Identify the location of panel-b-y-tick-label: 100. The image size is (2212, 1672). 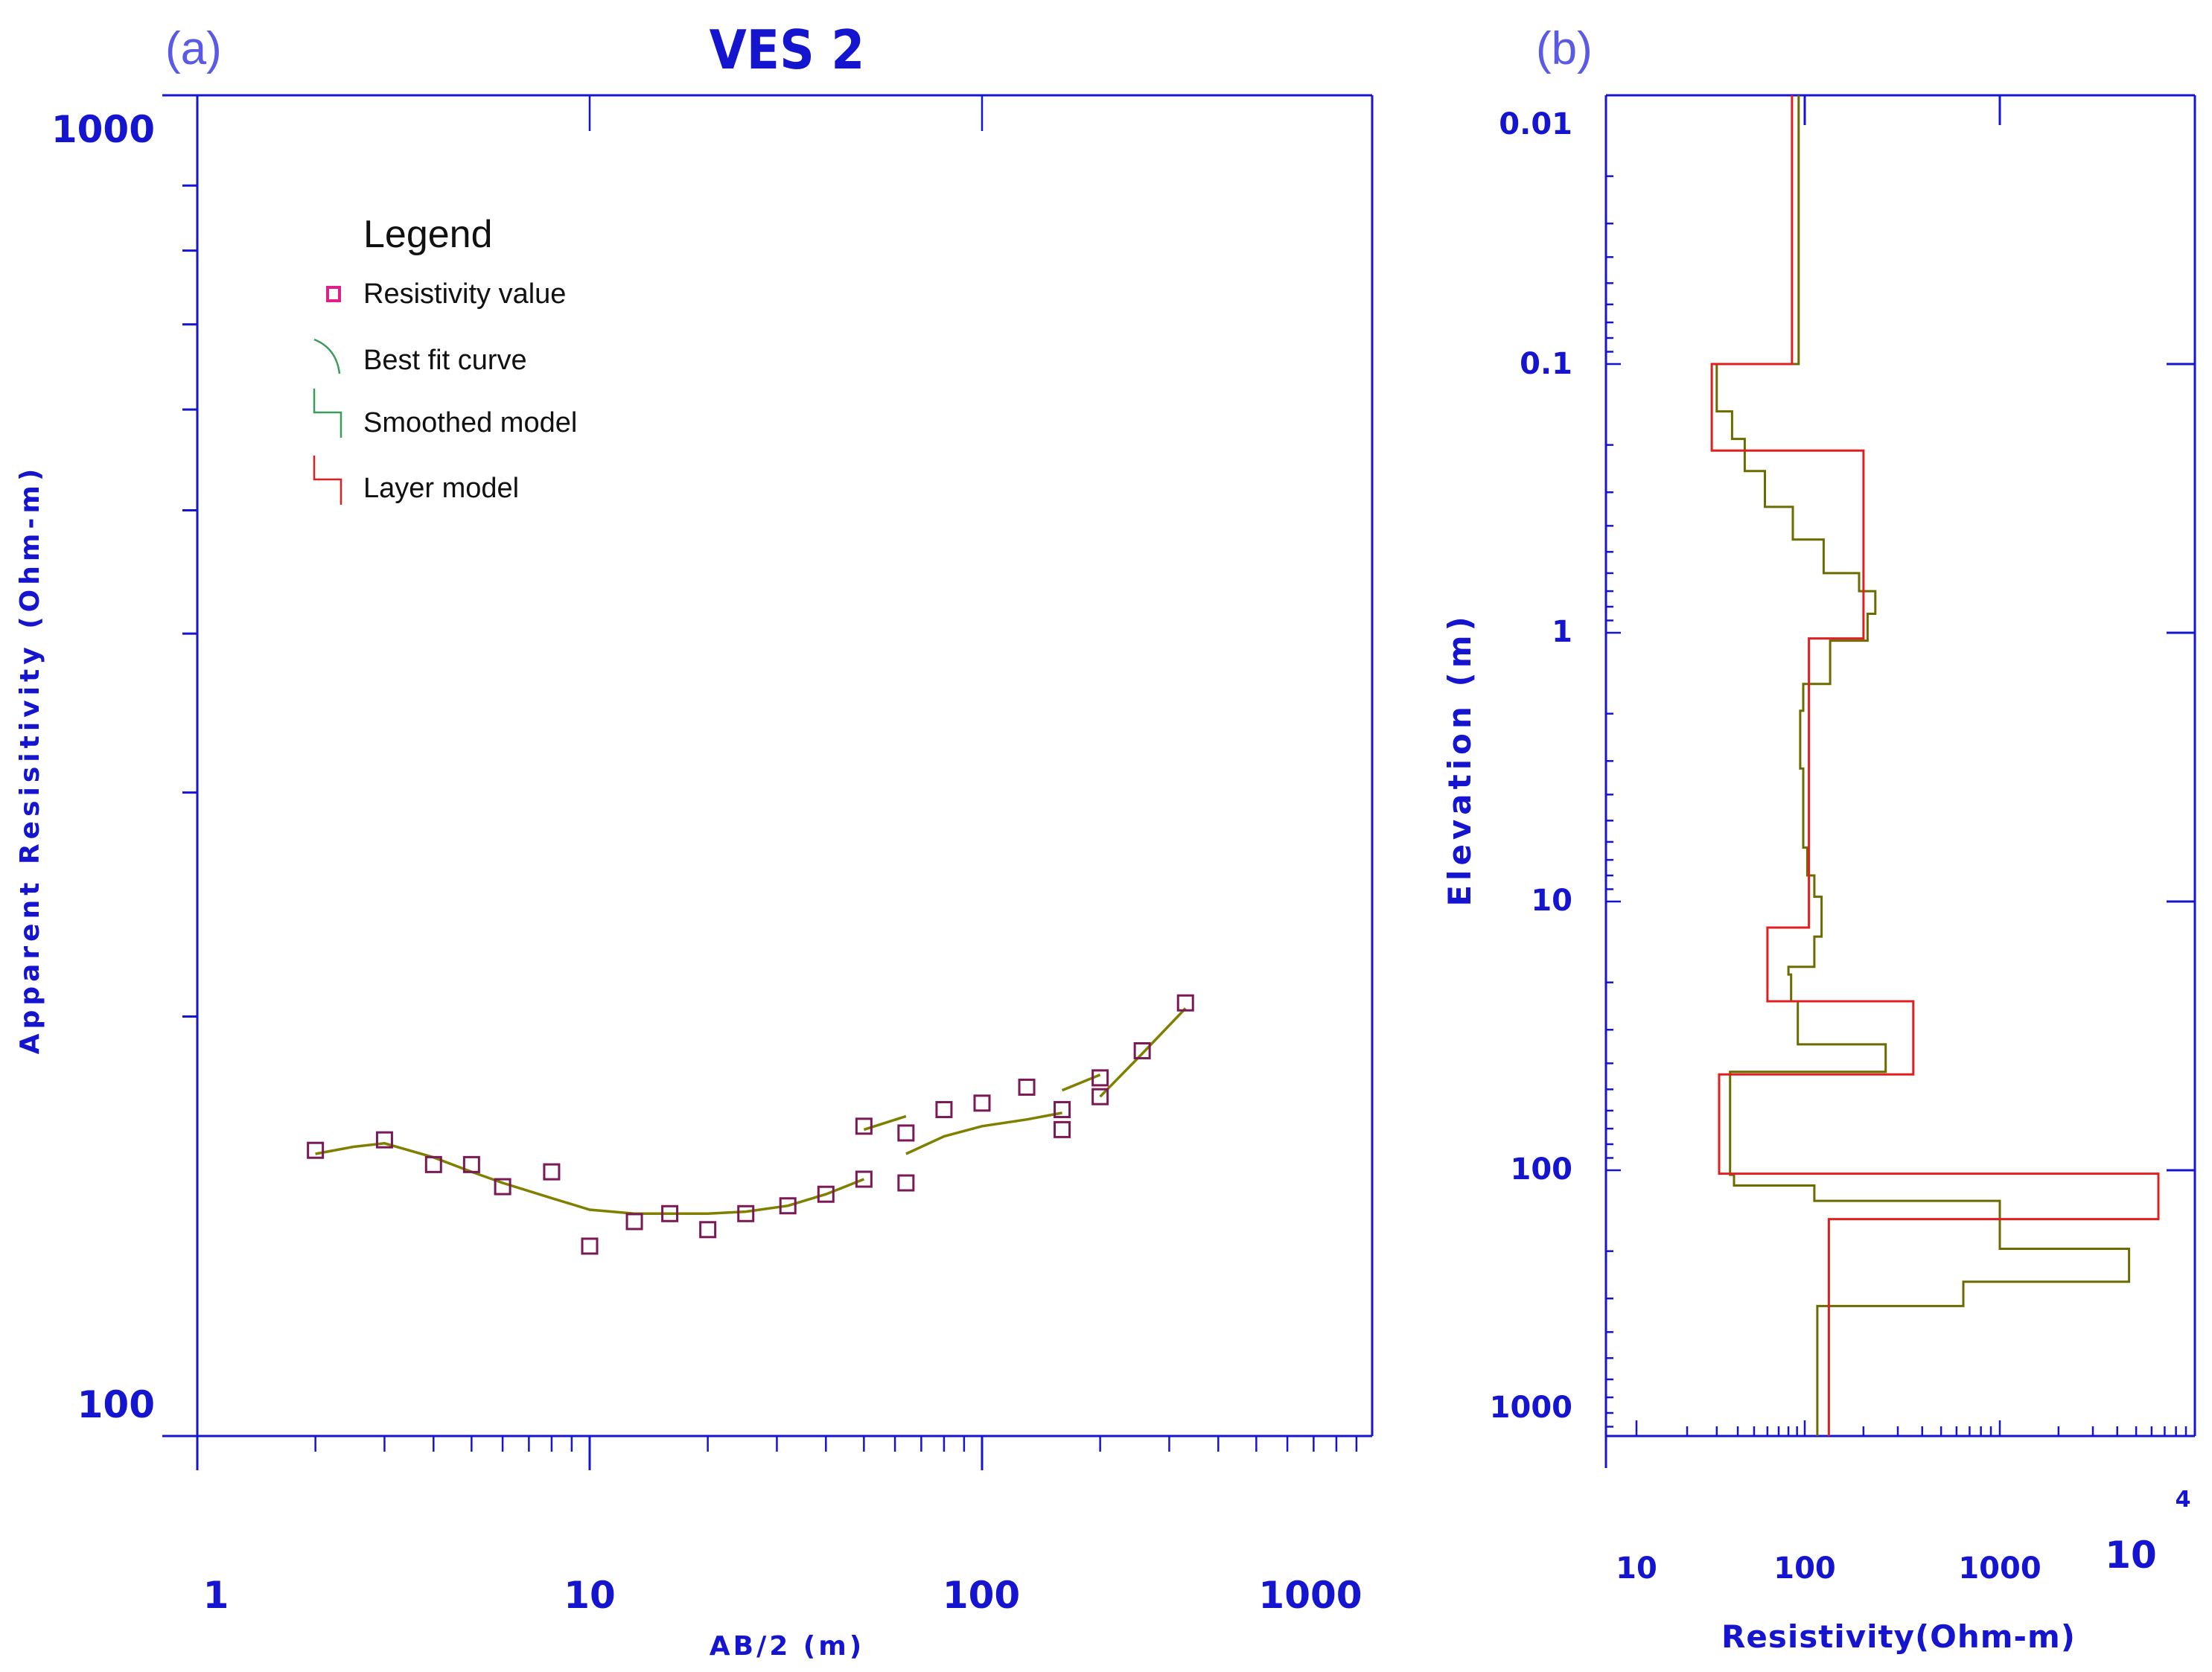
(1542, 1169).